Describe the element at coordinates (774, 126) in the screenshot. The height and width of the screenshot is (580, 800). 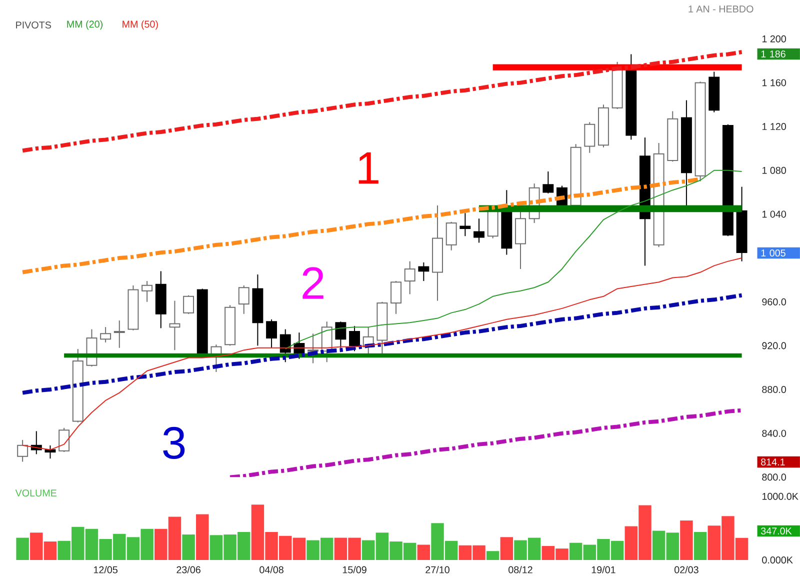
I see `y-tick-label: 1 120` at that location.